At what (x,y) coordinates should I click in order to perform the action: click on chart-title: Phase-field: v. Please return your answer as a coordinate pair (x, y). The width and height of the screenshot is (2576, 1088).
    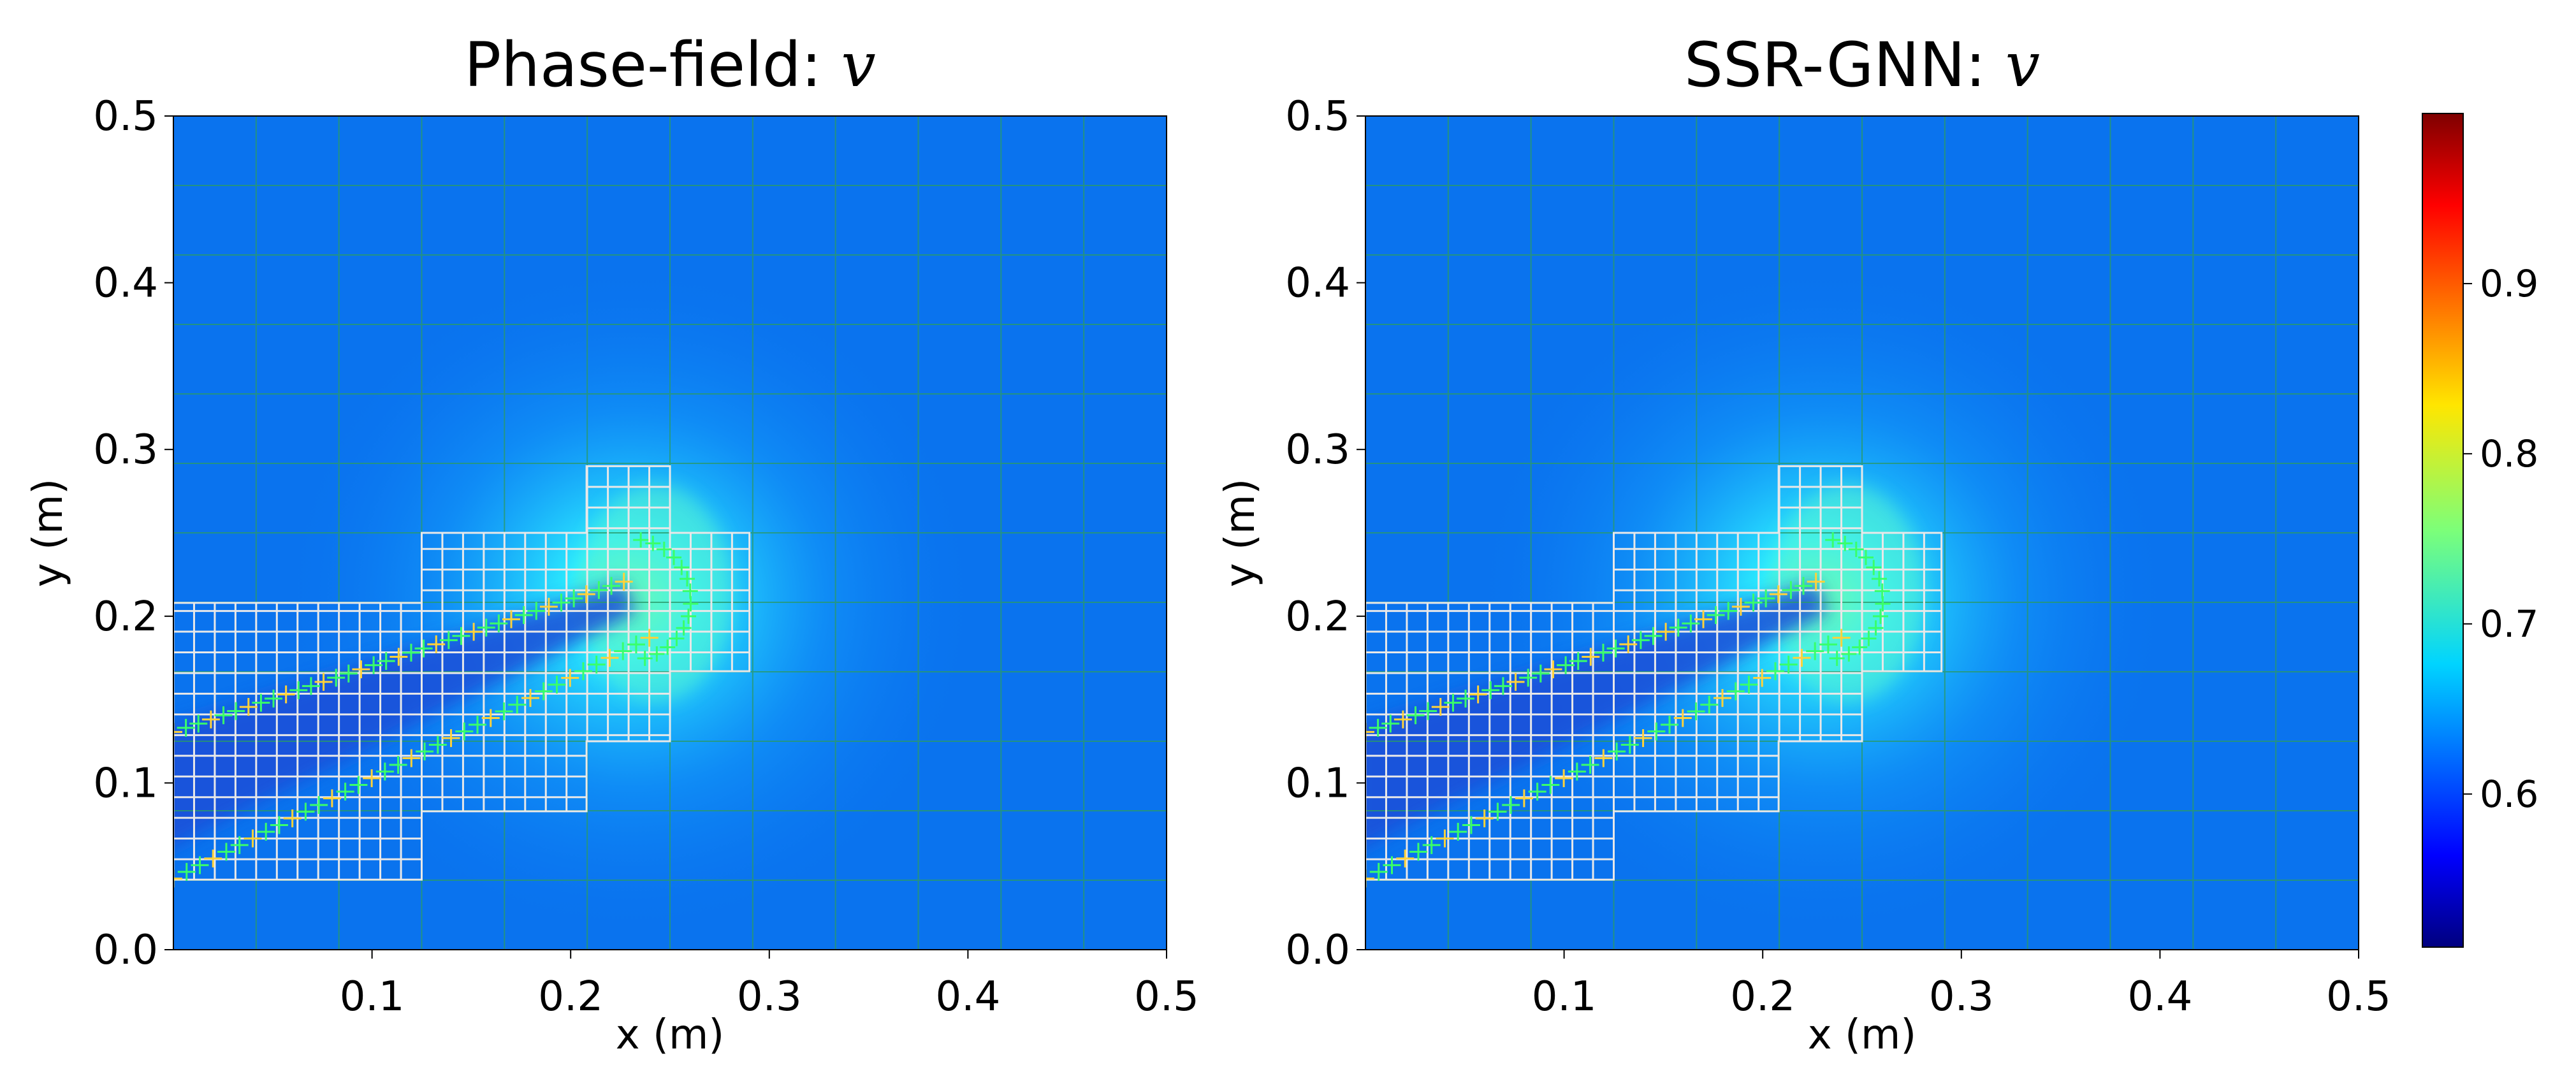
    Looking at the image, I should click on (670, 65).